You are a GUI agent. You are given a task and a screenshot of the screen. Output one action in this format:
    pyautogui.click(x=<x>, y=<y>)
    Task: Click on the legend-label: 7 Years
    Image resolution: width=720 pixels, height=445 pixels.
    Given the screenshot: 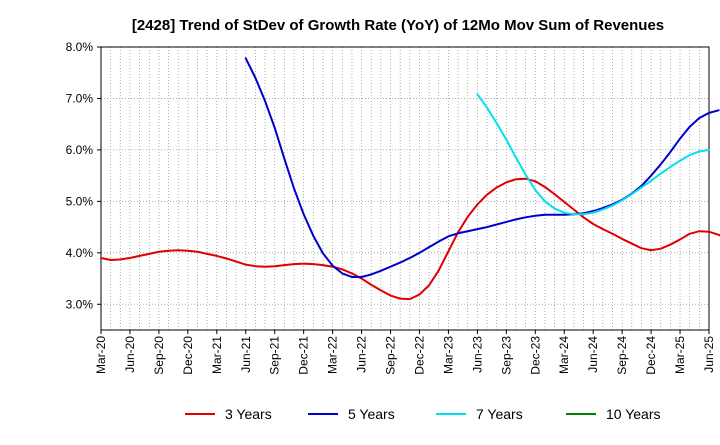 What is the action you would take?
    pyautogui.click(x=499, y=414)
    